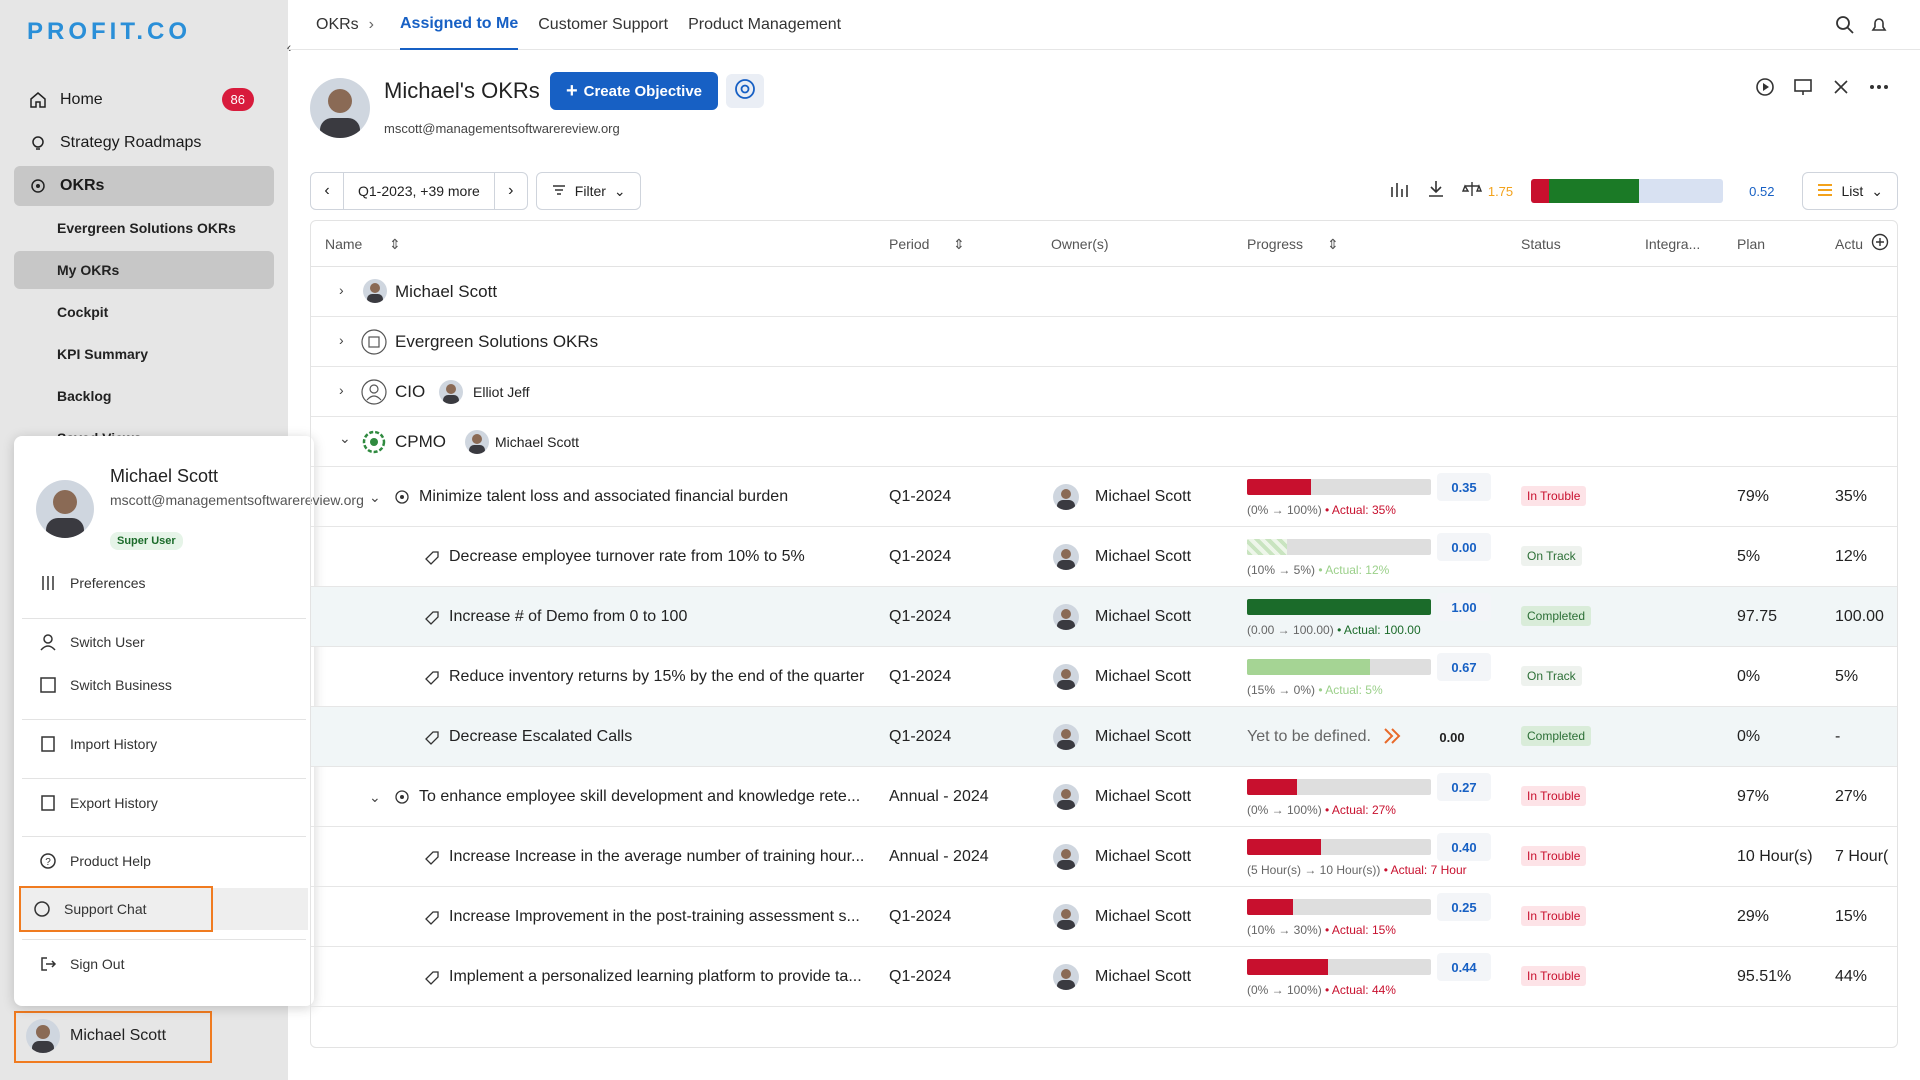  I want to click on group-row: › Michael Scott, so click(1104, 292).